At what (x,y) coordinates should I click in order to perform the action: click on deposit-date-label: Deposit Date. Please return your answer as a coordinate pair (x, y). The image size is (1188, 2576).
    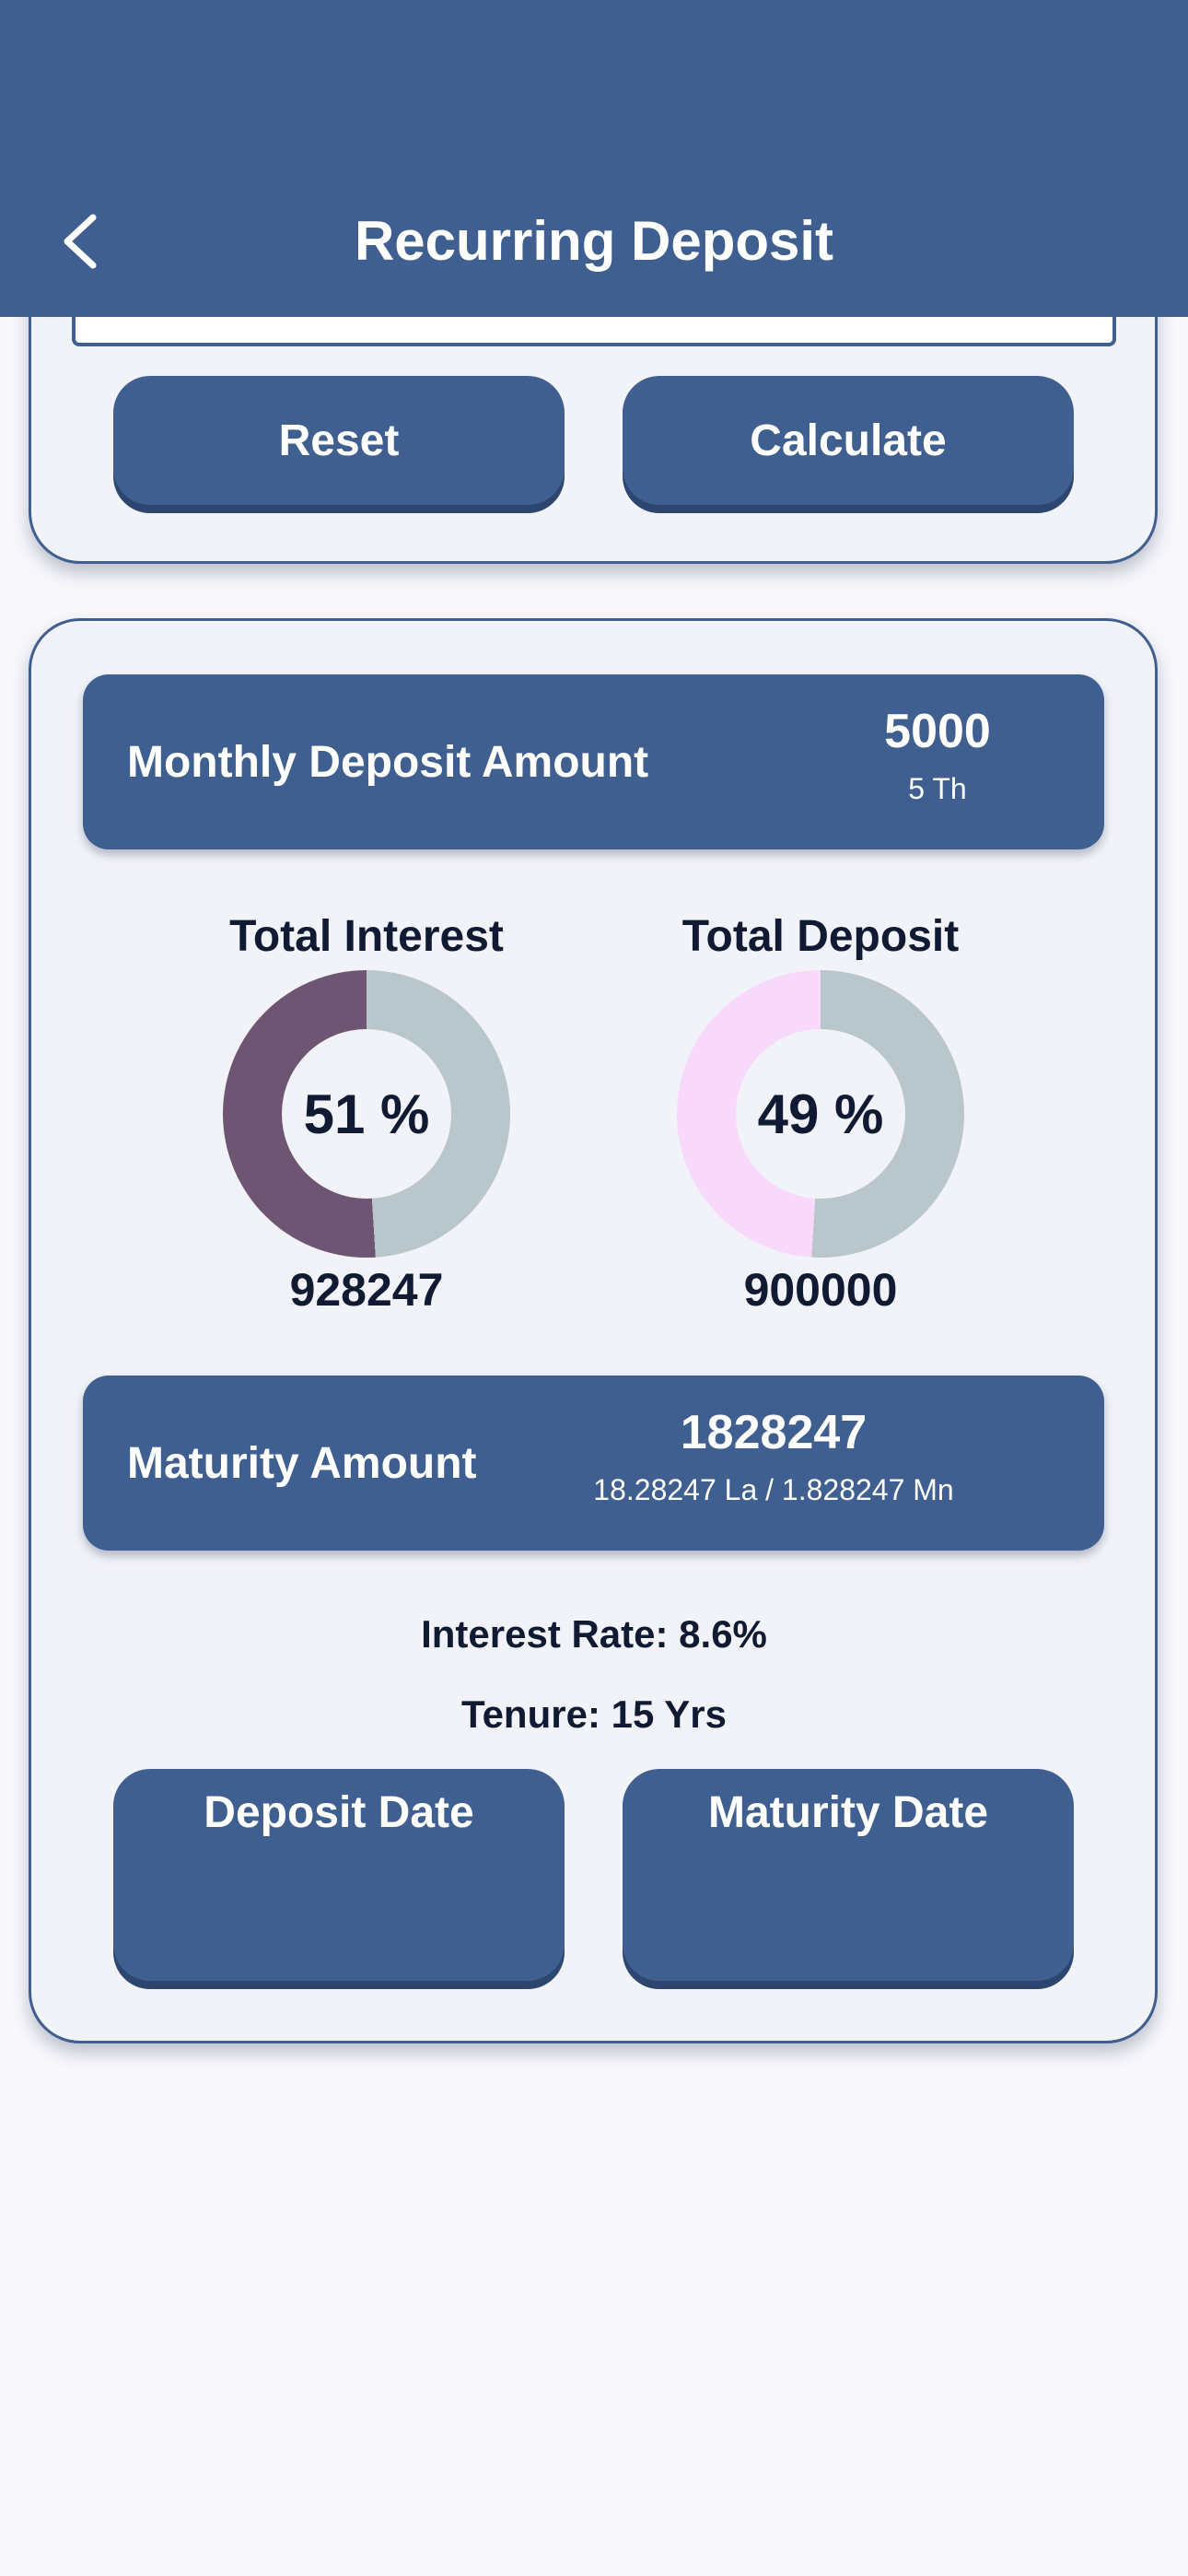
    Looking at the image, I should click on (339, 1812).